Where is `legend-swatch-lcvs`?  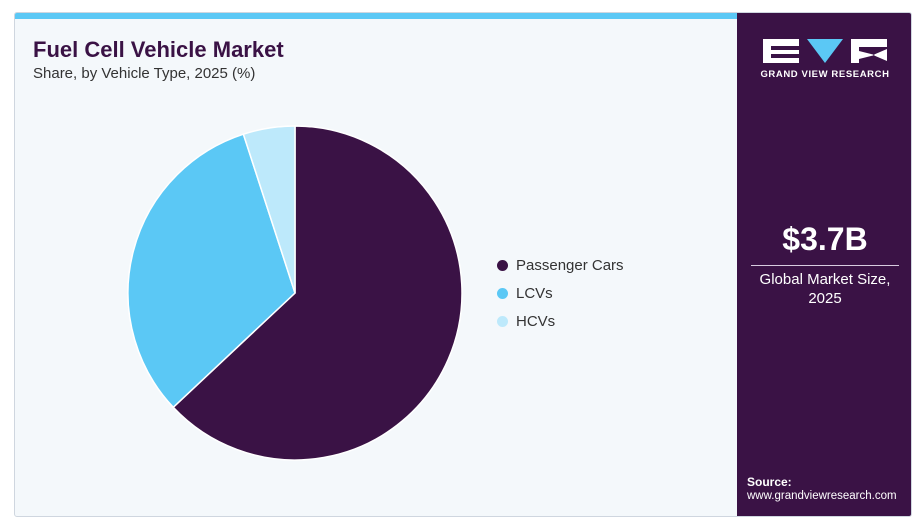
legend-swatch-lcvs is located at coordinates (502, 293).